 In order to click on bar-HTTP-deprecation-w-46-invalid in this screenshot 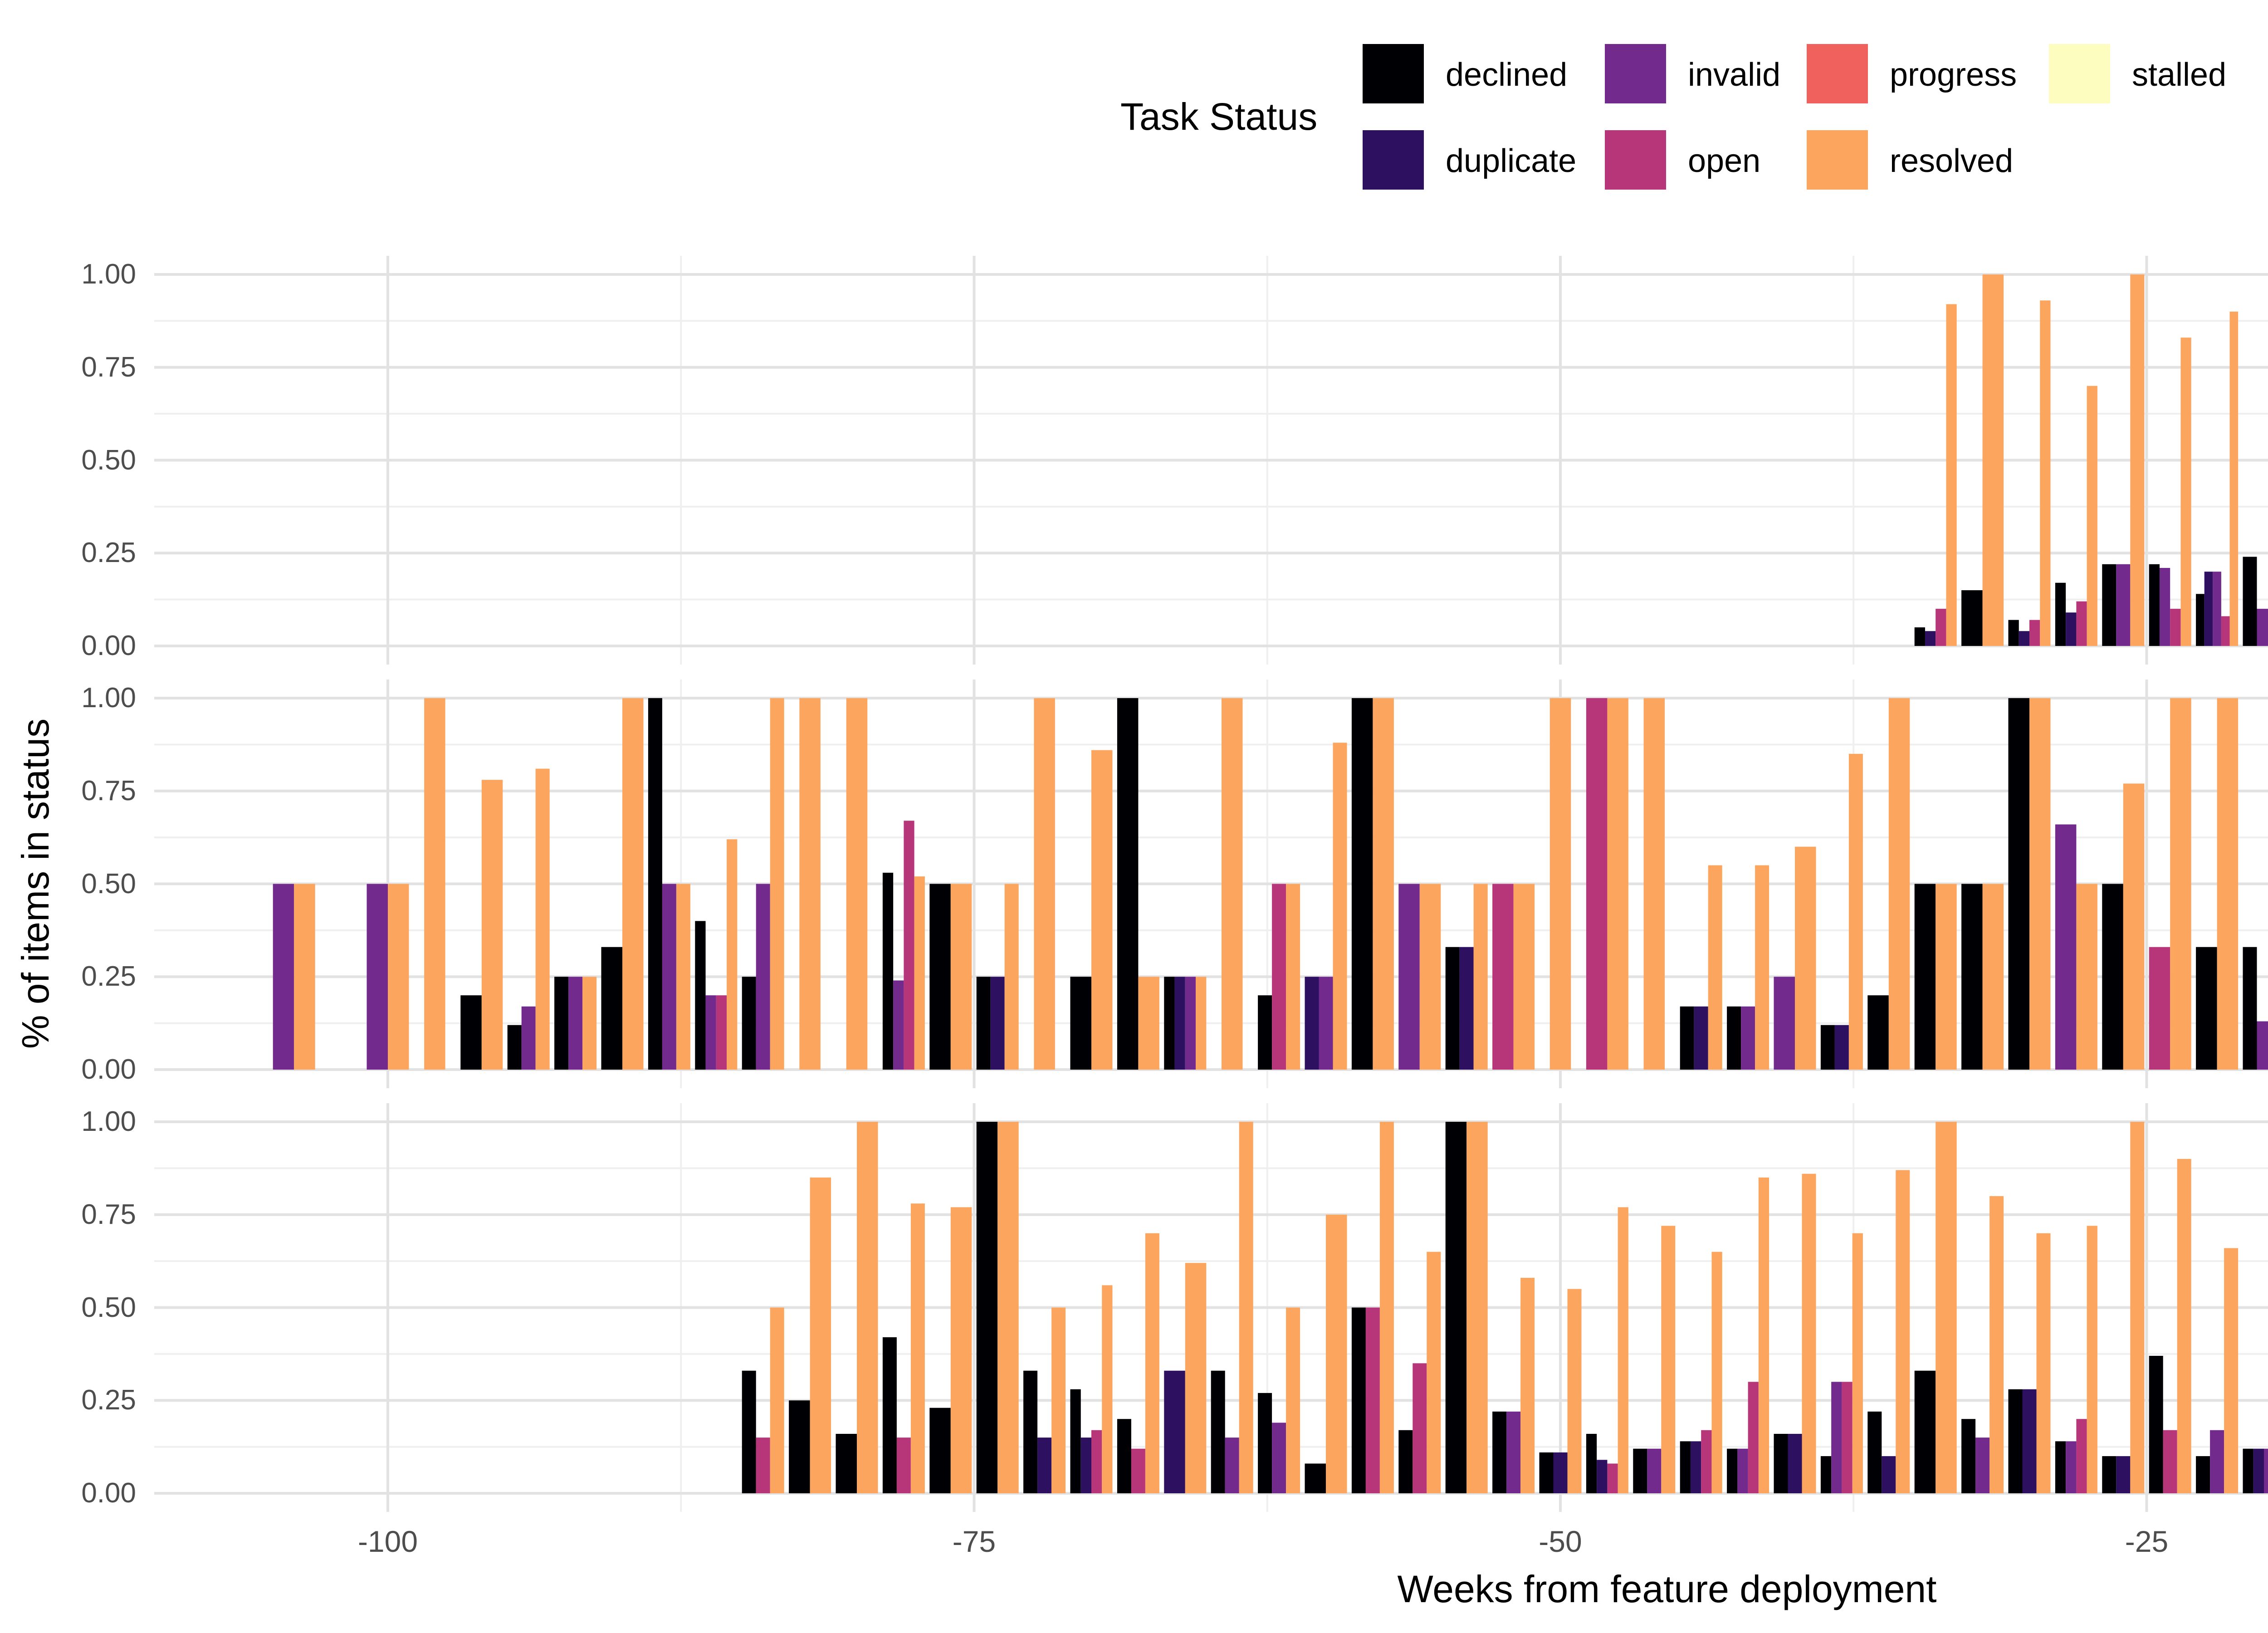, I will do `click(1654, 1470)`.